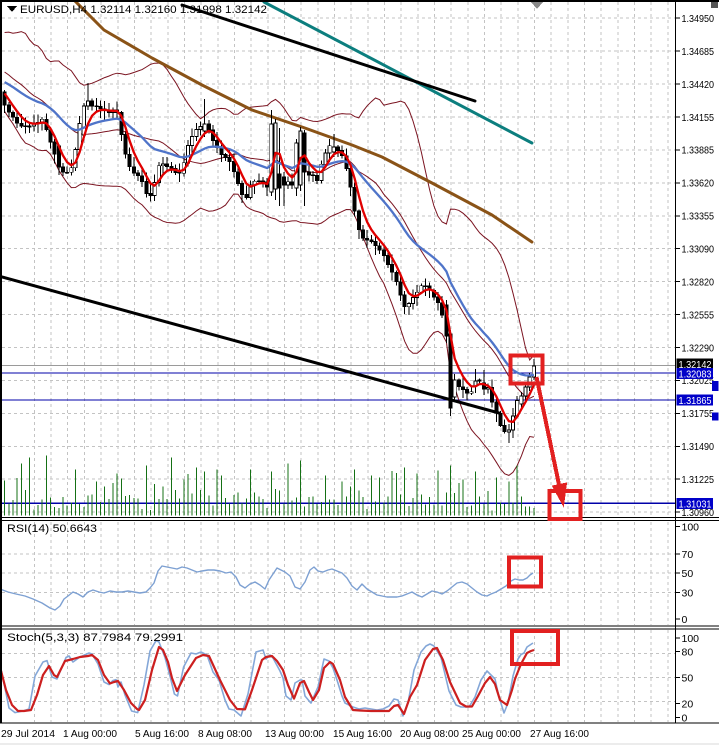  I want to click on svg-text: 1.30960, so click(698, 513).